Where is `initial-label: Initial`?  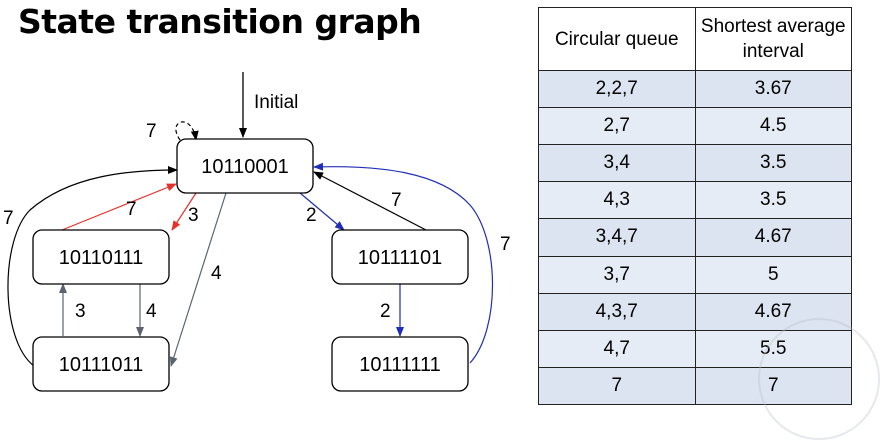
initial-label: Initial is located at coordinates (276, 102).